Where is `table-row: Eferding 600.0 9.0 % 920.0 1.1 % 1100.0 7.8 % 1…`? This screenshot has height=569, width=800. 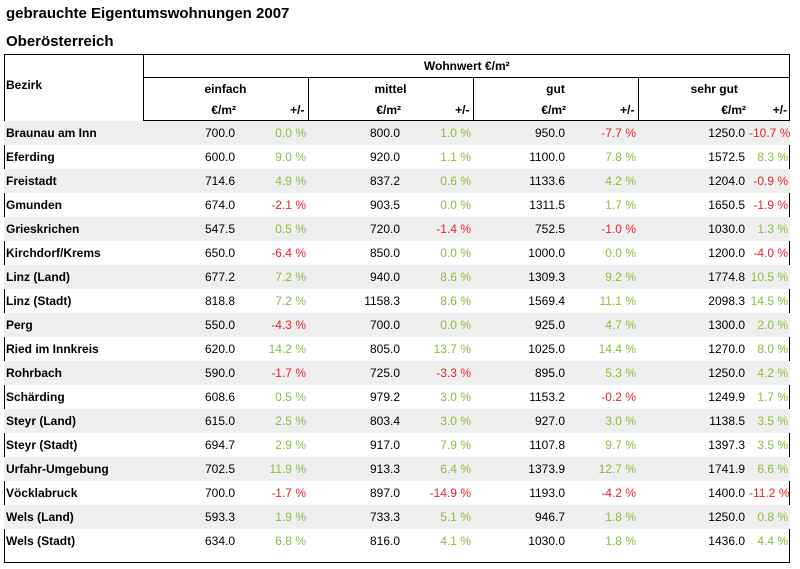 table-row: Eferding 600.0 9.0 % 920.0 1.1 % 1100.0 7.8 % 1… is located at coordinates (397, 157).